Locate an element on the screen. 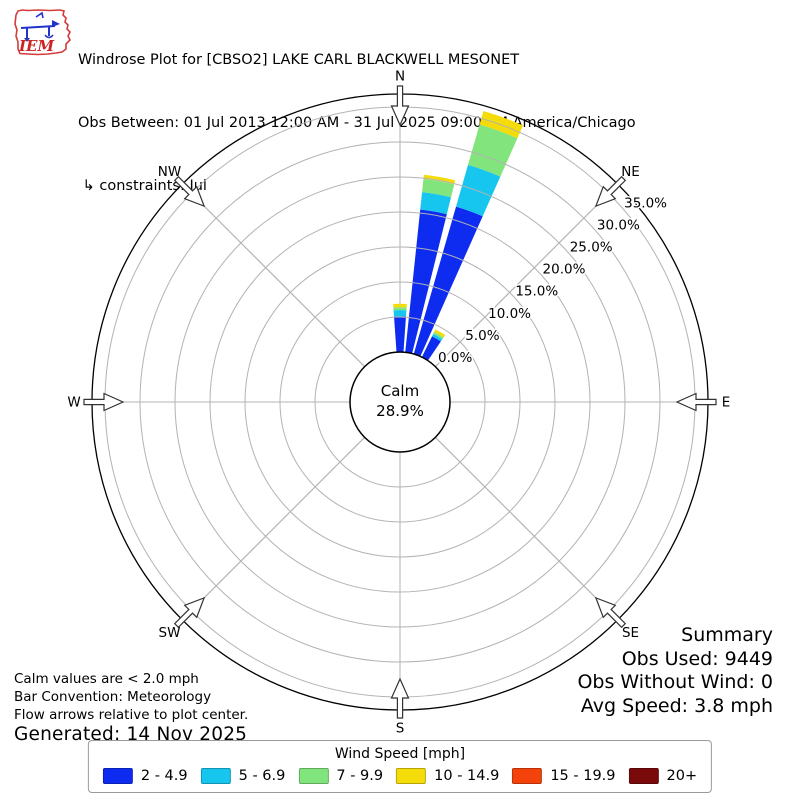  legend-item: 20+ is located at coordinates (663, 776).